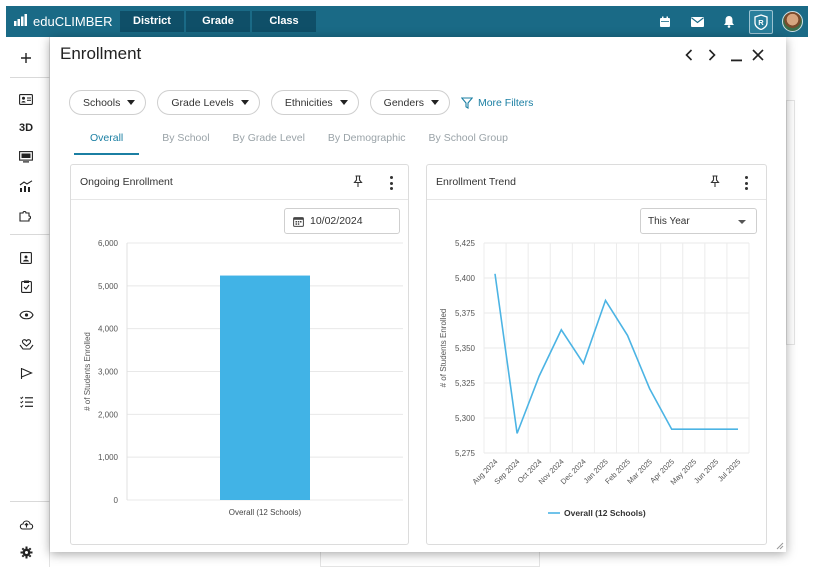  What do you see at coordinates (208, 102) in the screenshot?
I see `grade-levels-filter: Grade Levels` at bounding box center [208, 102].